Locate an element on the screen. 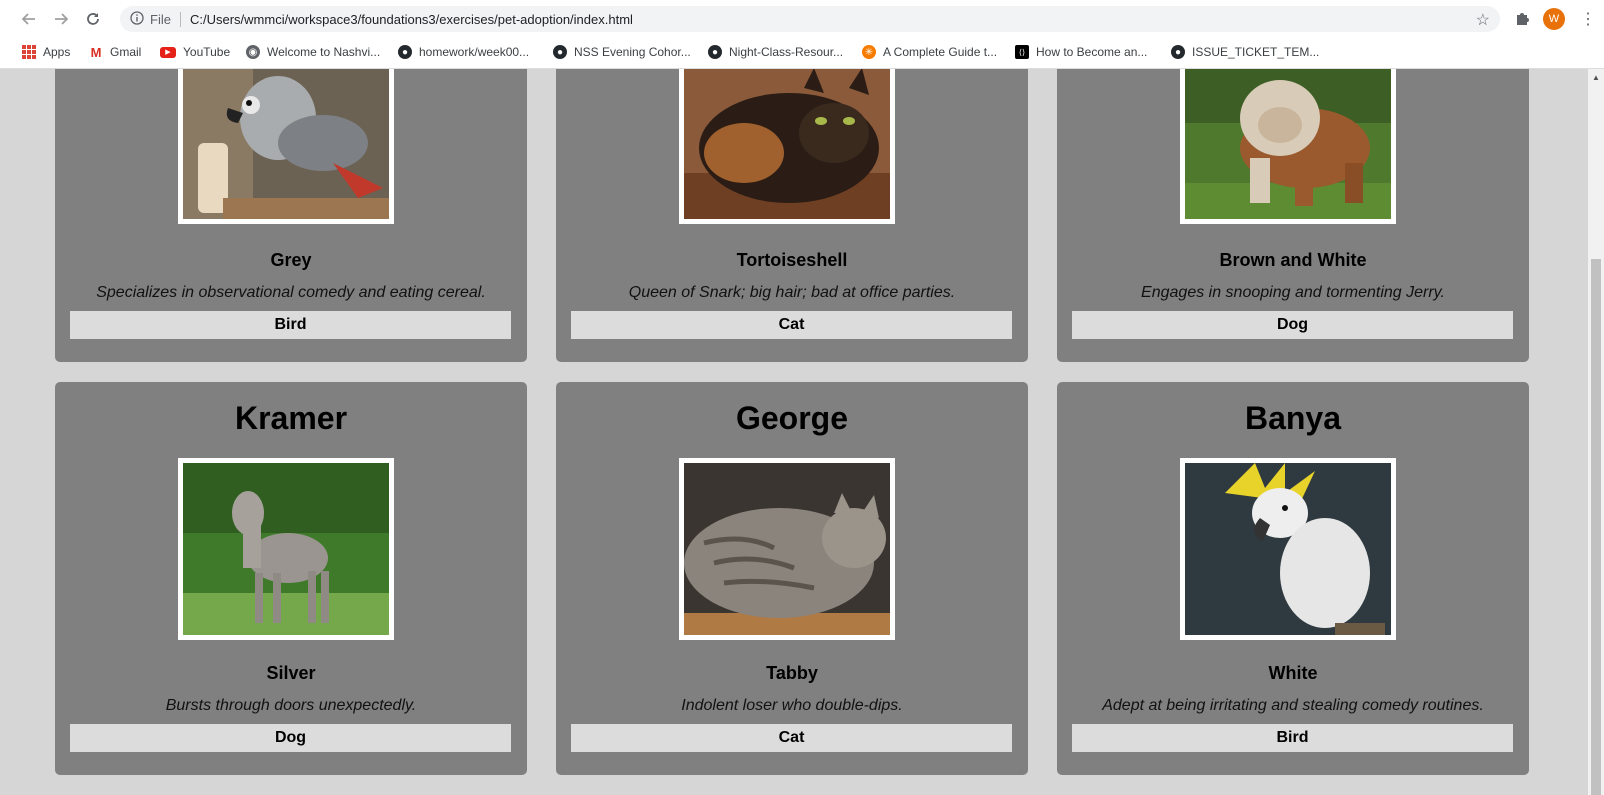  scroll-up-arrow-icon: ▲ is located at coordinates (1596, 77).